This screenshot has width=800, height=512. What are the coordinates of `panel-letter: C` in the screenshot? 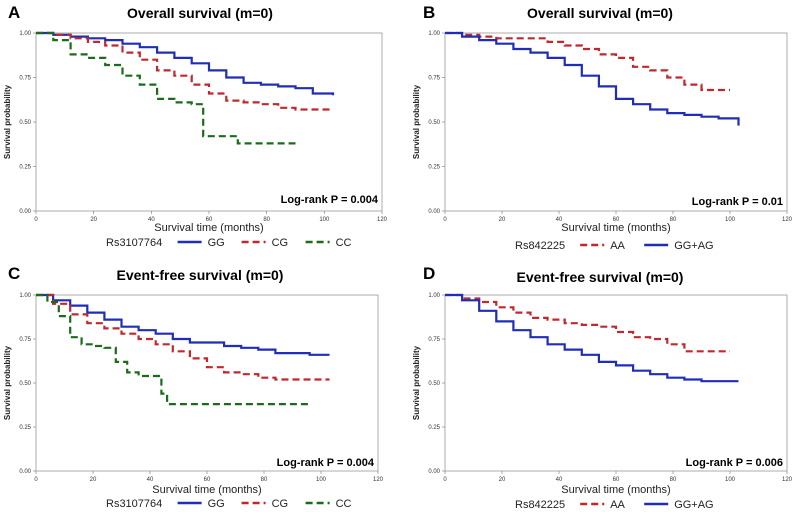 It's located at (14, 273).